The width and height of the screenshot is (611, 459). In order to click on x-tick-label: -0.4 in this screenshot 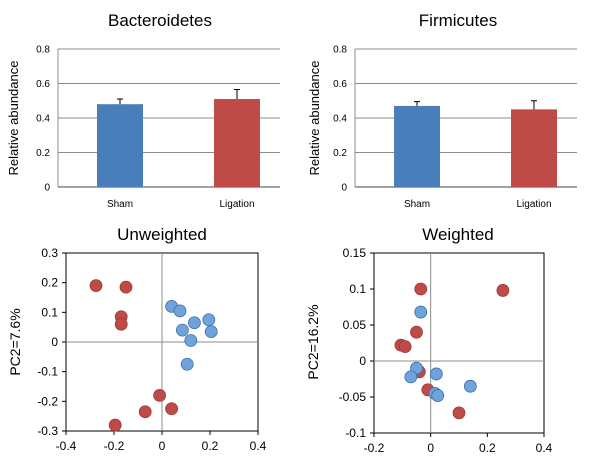, I will do `click(66, 446)`.